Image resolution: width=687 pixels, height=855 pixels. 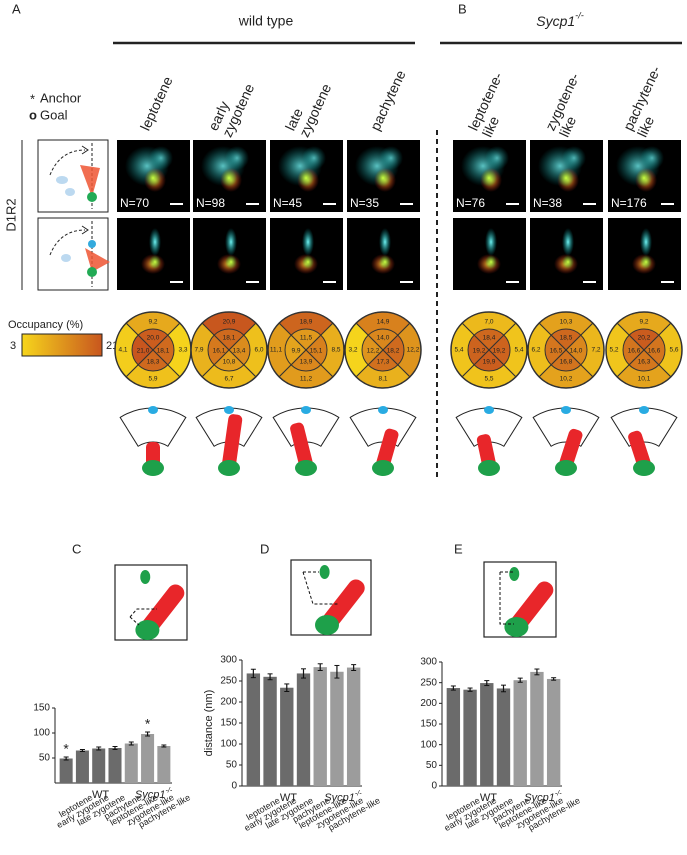 I want to click on occupancy-value: 8,1, so click(x=382, y=379).